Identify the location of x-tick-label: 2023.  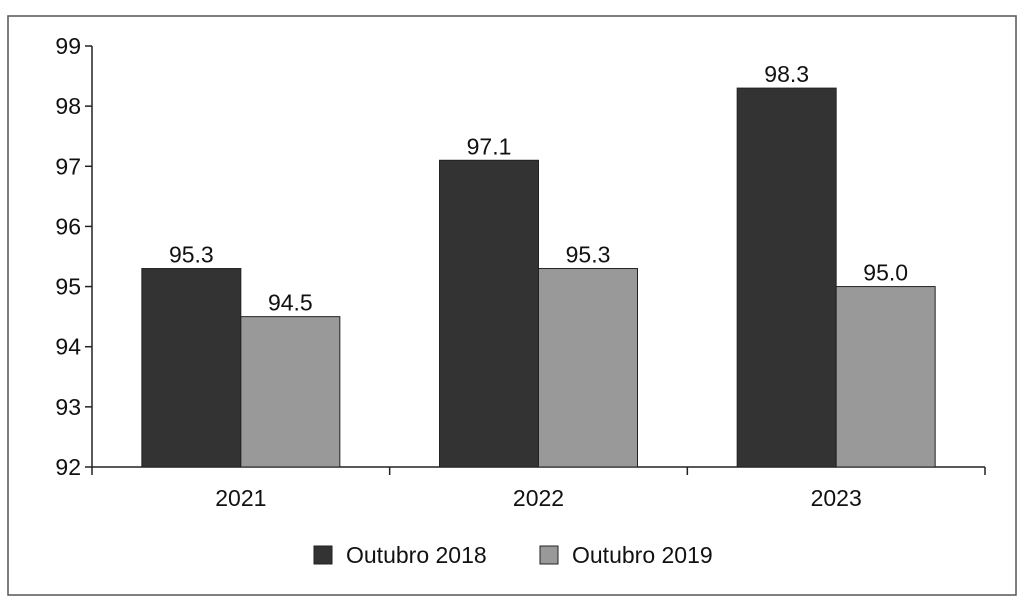
(836, 498).